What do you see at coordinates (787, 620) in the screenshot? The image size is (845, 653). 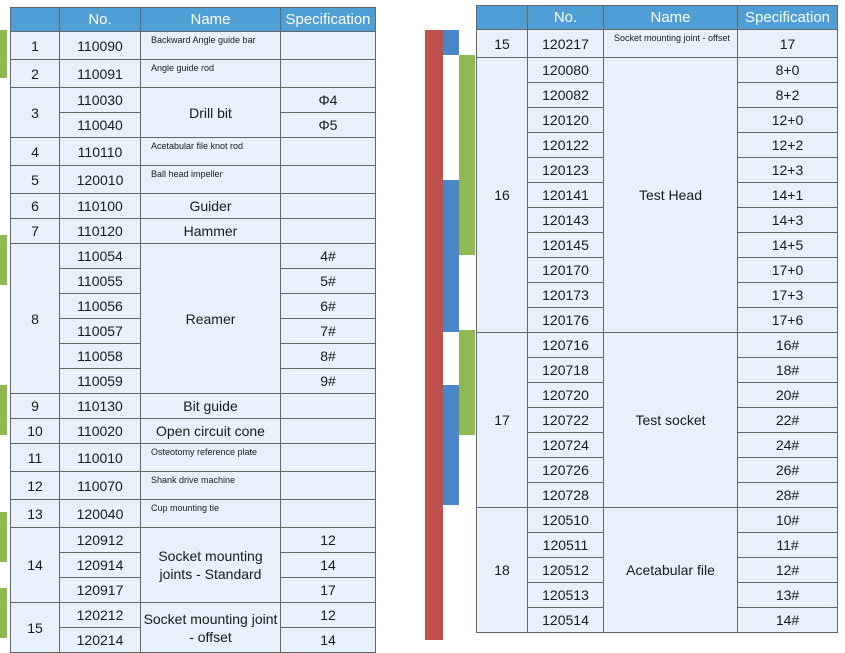 I see `item-specification: 14#` at bounding box center [787, 620].